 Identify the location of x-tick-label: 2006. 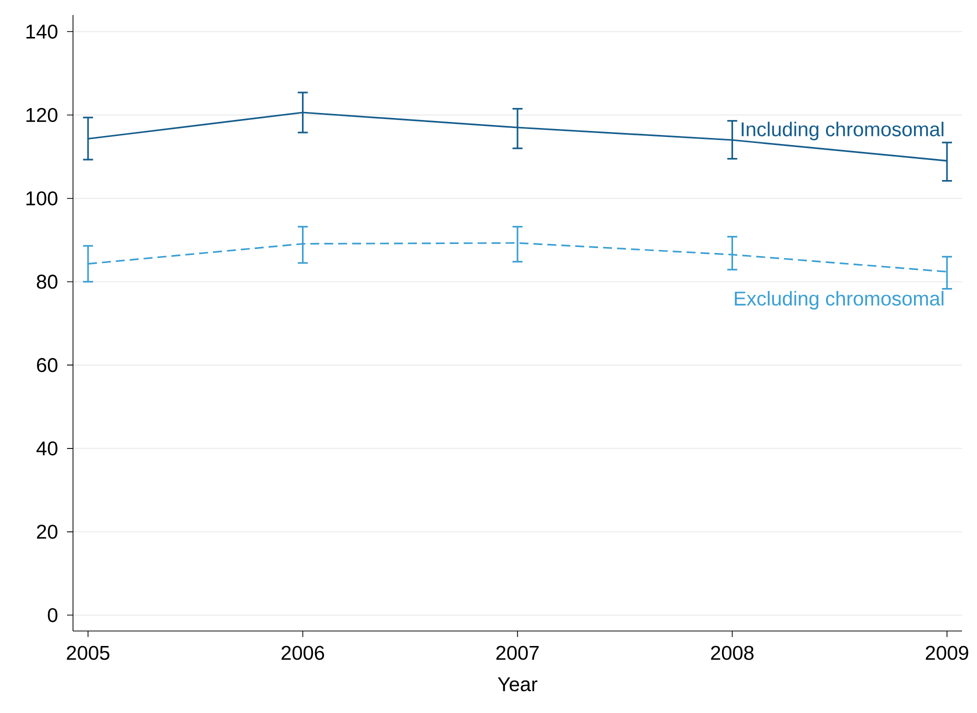
(303, 653).